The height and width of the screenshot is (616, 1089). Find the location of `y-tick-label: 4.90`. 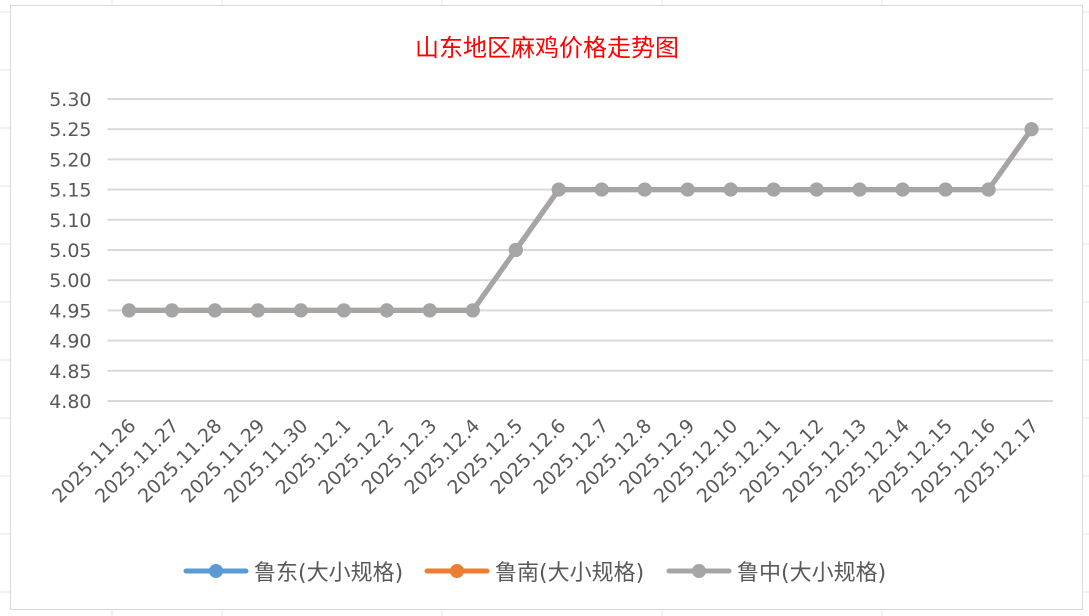

y-tick-label: 4.90 is located at coordinates (70, 342).